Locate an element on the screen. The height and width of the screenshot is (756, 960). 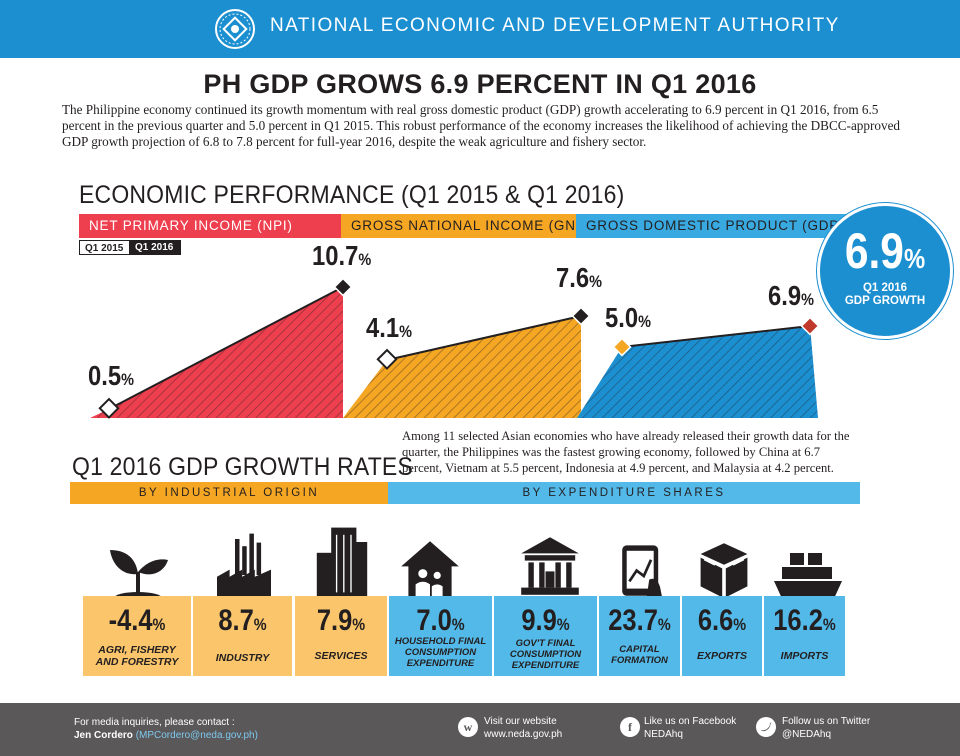
gni-q1-2015-marker is located at coordinates (387, 359).